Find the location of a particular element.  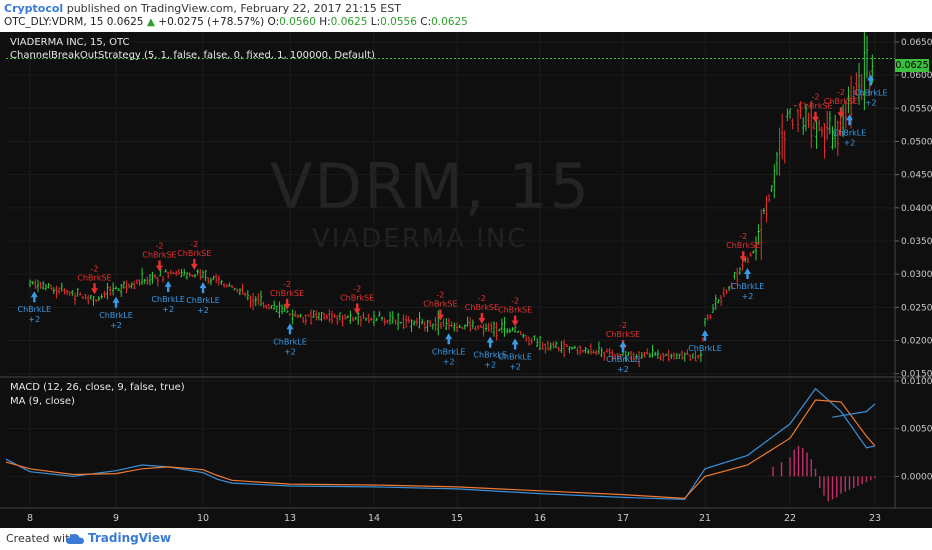

time-tick-label: 23 is located at coordinates (875, 518).